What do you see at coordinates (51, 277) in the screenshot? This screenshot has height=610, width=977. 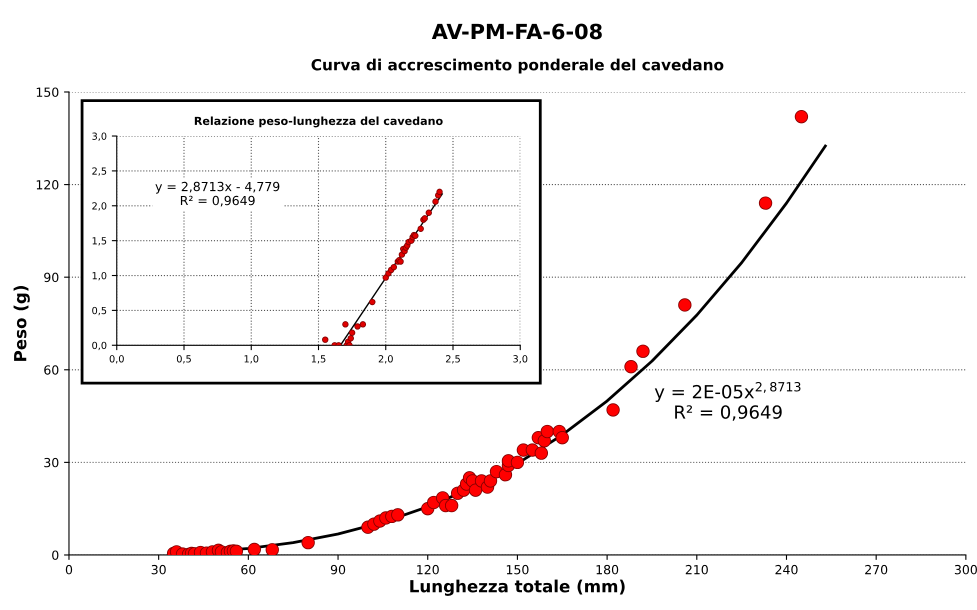 I see `y-tick-label: 90` at bounding box center [51, 277].